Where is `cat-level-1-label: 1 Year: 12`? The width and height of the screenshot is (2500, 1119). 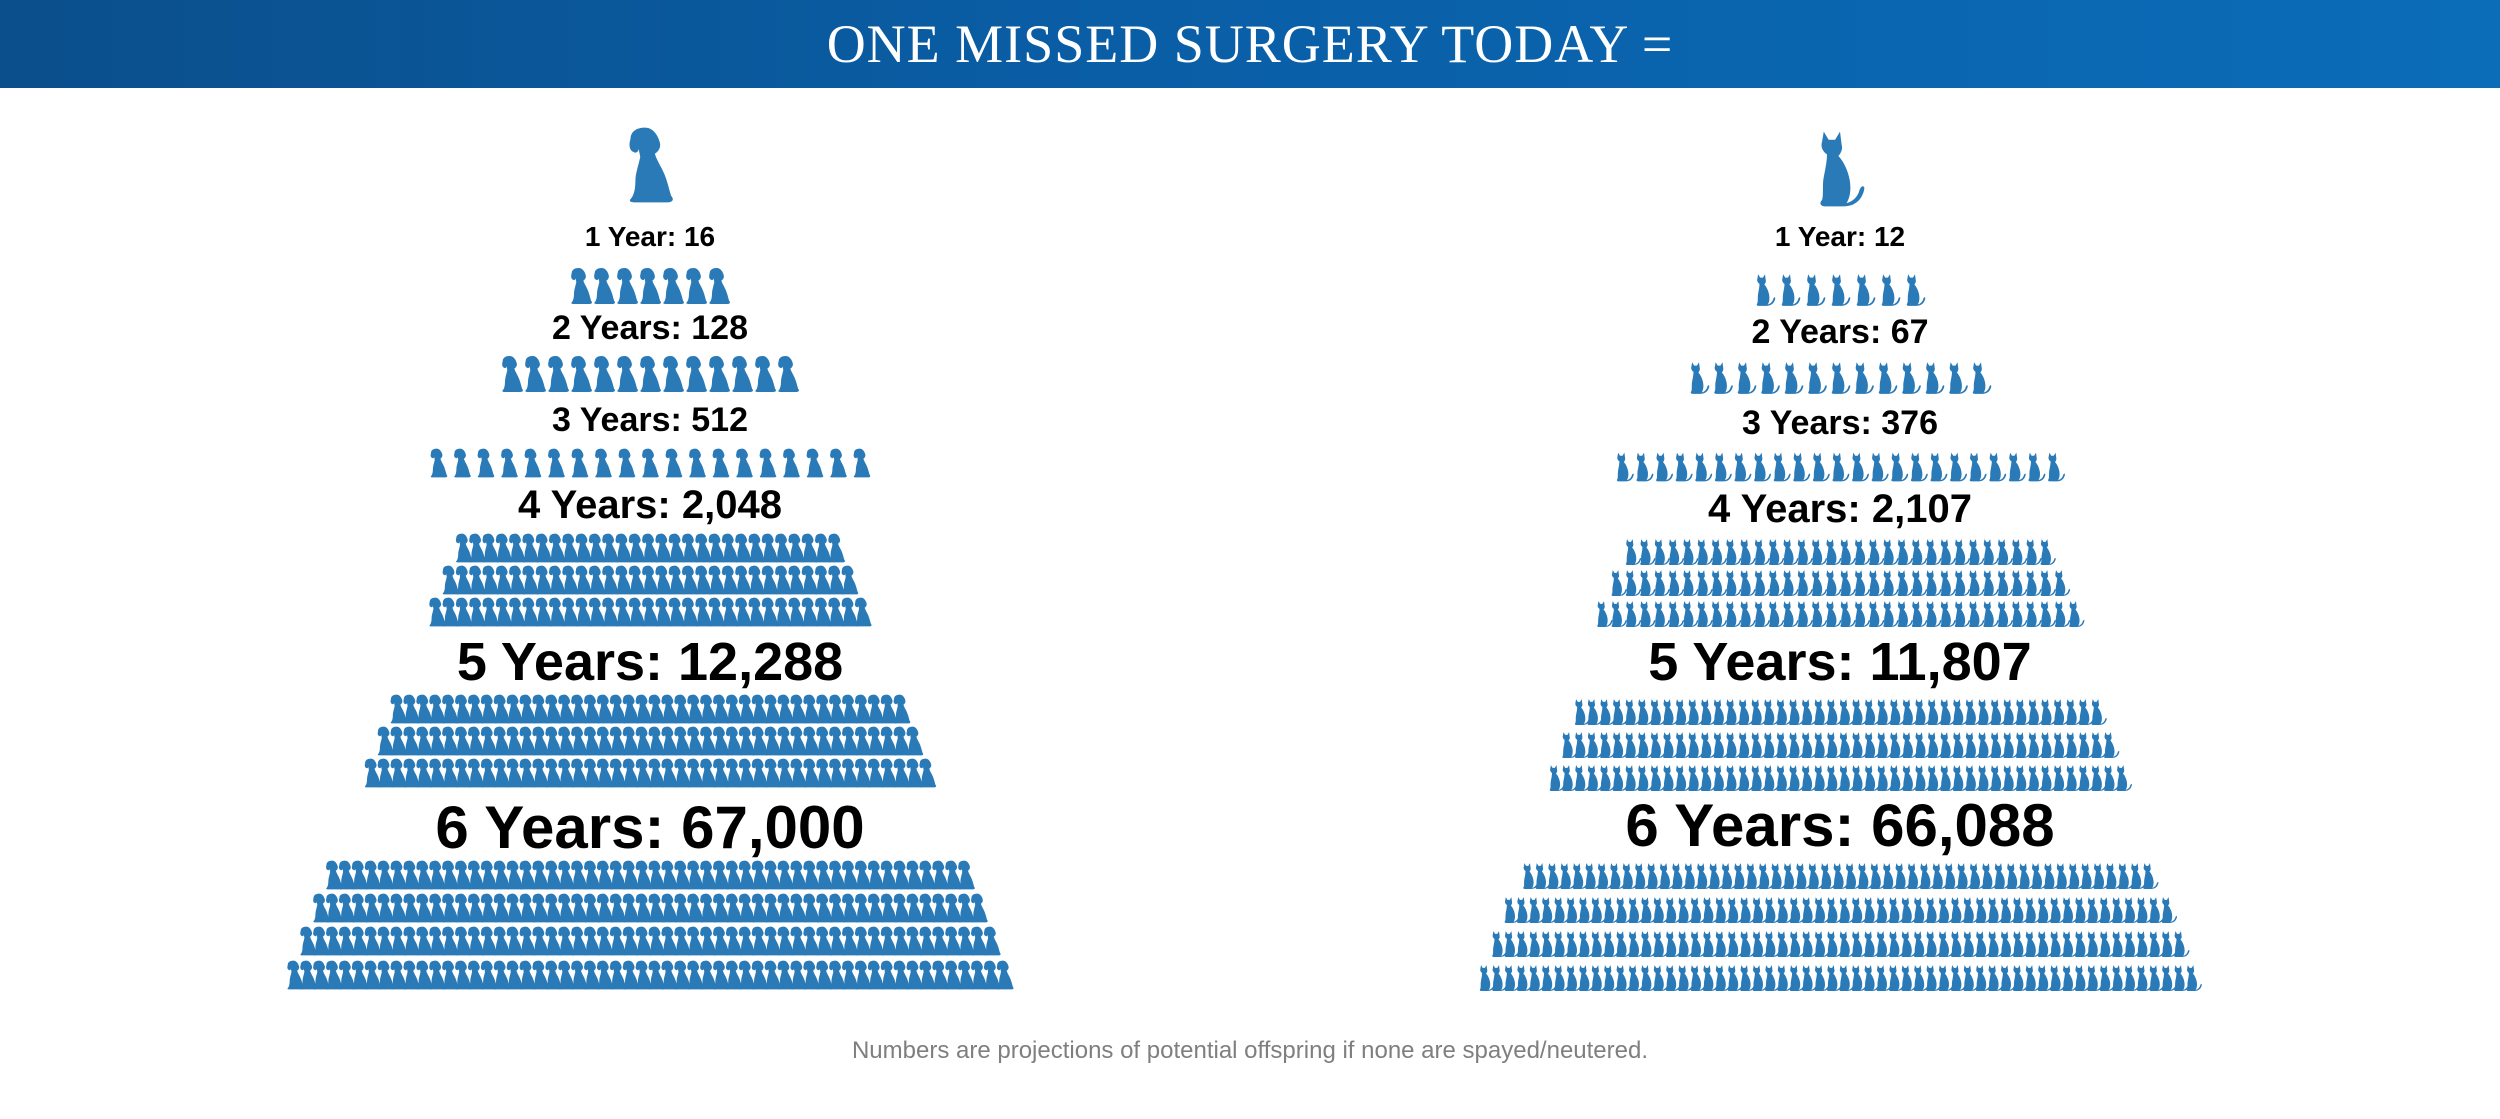
cat-level-1-label: 1 Year: 12 is located at coordinates (1840, 236).